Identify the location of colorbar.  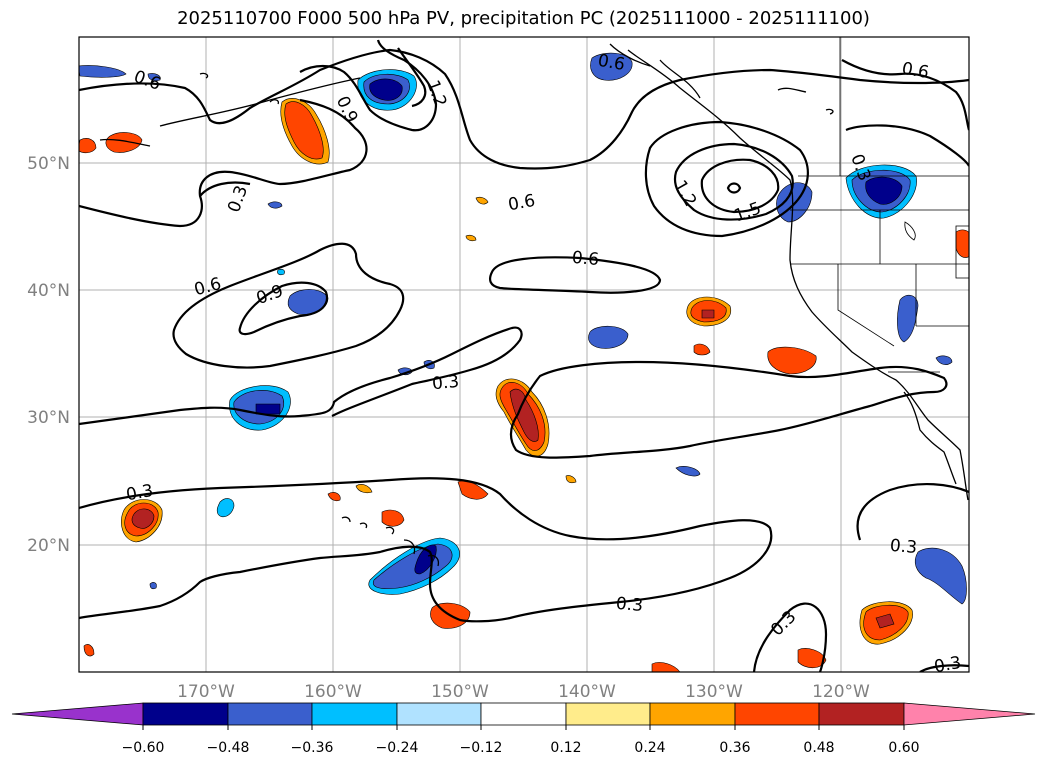
(523, 714).